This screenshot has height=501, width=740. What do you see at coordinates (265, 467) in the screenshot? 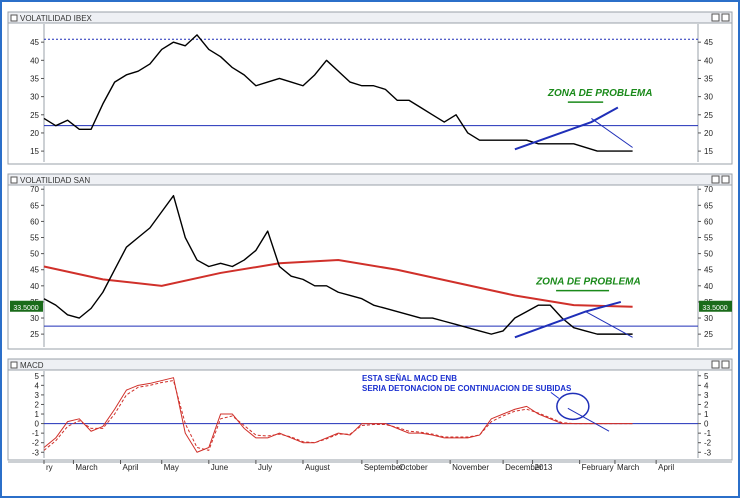
I see `x-axis-label: July` at bounding box center [265, 467].